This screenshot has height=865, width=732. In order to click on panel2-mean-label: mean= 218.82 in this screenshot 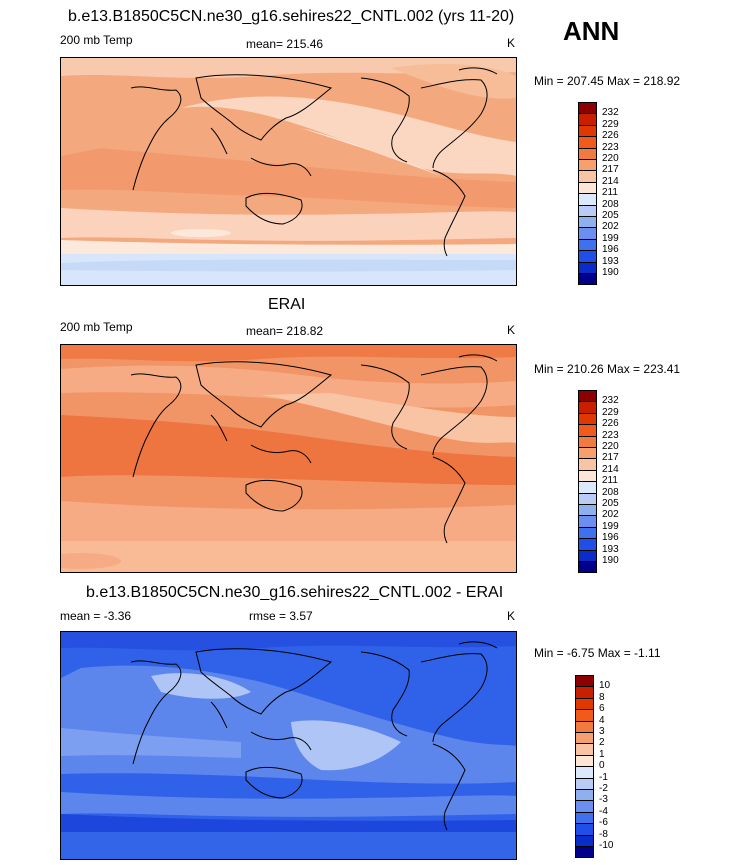, I will do `click(285, 331)`.